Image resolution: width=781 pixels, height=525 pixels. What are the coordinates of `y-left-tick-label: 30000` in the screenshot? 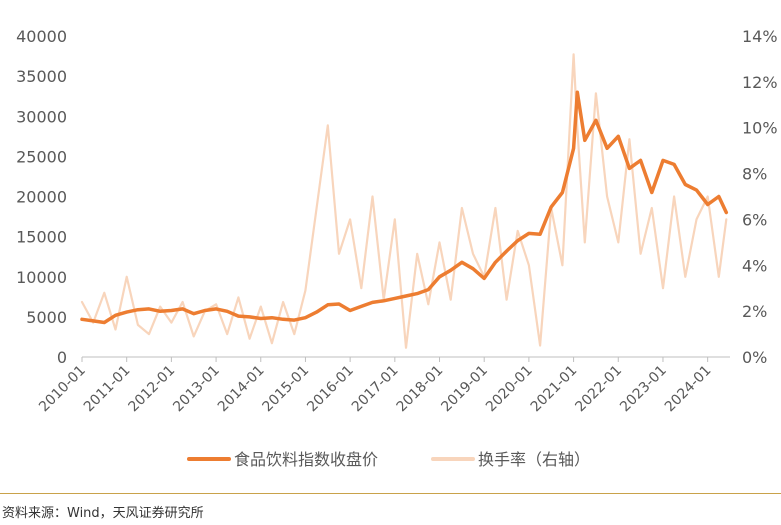 It's located at (41, 116).